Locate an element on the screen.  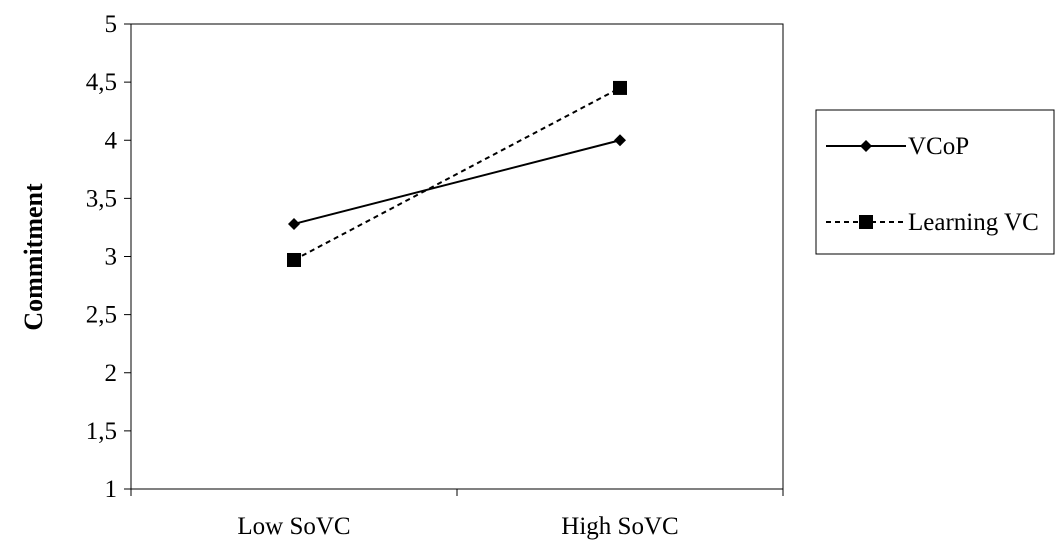
y-tick-label: 3 is located at coordinates (111, 257).